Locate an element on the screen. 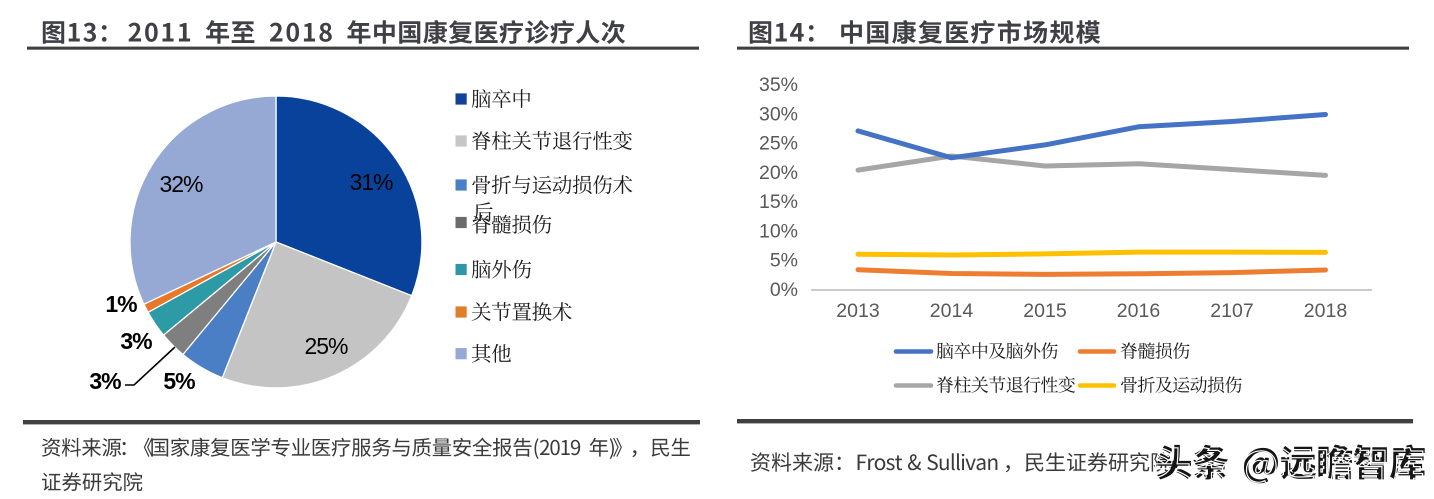 This screenshot has width=1434, height=499. svg-text: 2018 is located at coordinates (1325, 311).